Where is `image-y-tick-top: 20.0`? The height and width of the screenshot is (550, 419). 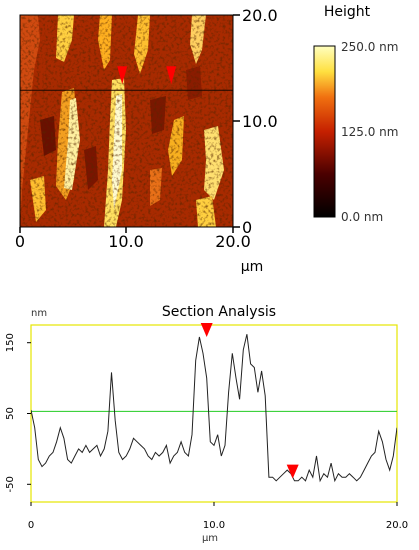 image-y-tick-top: 20.0 is located at coordinates (260, 15).